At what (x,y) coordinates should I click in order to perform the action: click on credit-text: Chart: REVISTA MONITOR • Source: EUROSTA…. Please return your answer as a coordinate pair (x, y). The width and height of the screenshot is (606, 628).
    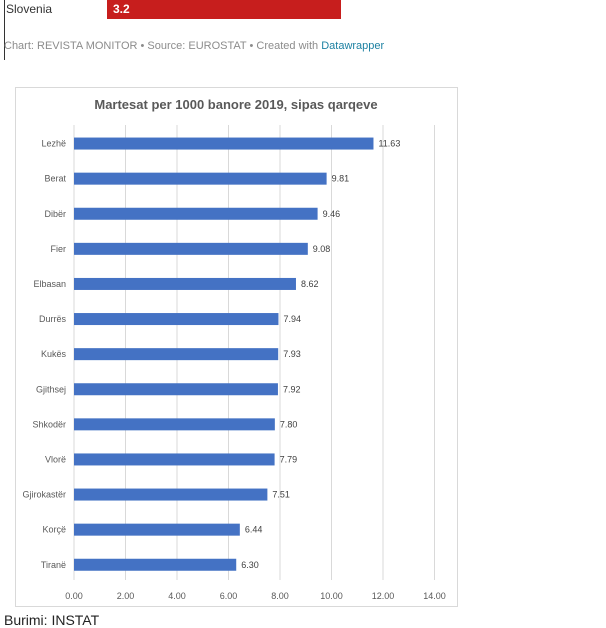
    Looking at the image, I should click on (163, 46).